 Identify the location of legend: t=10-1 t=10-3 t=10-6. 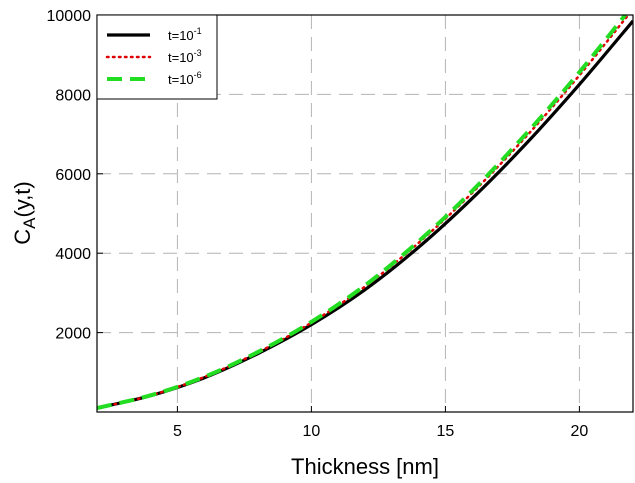
(157, 57).